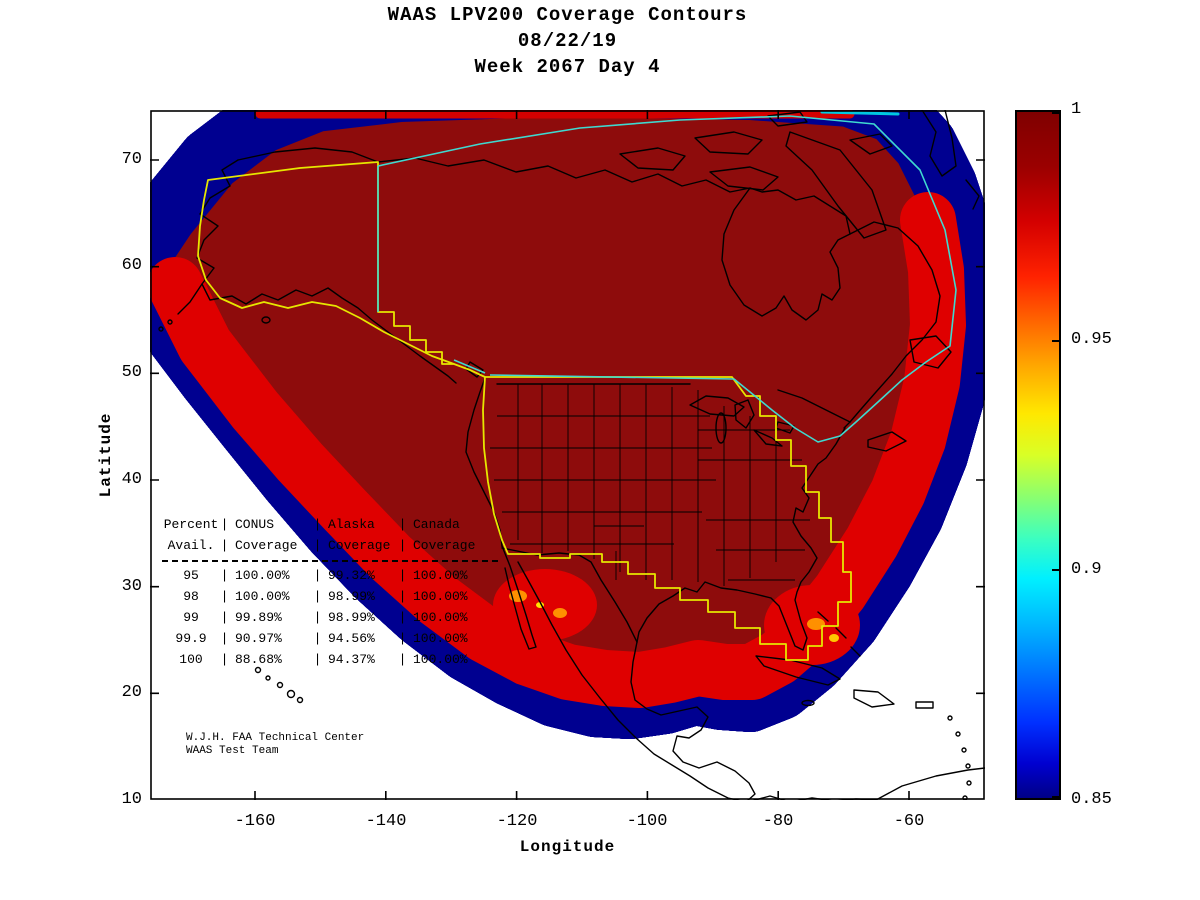 The image size is (1200, 900). Describe the element at coordinates (359, 545) in the screenshot. I see `header-coverage-2: Coverage` at that location.